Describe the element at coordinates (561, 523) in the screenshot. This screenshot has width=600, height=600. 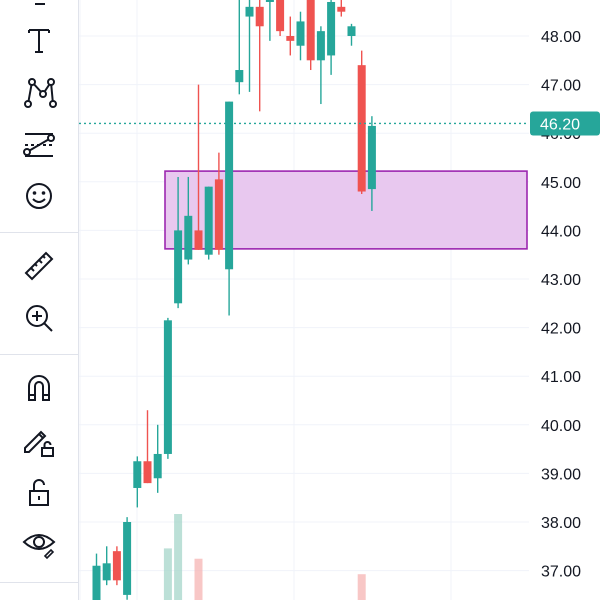
I see `price-tick-label: 38.00` at that location.